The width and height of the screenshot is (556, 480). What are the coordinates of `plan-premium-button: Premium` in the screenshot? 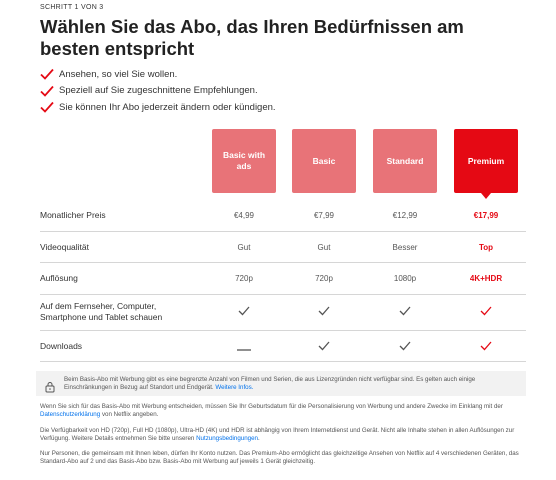 It's located at (486, 164).